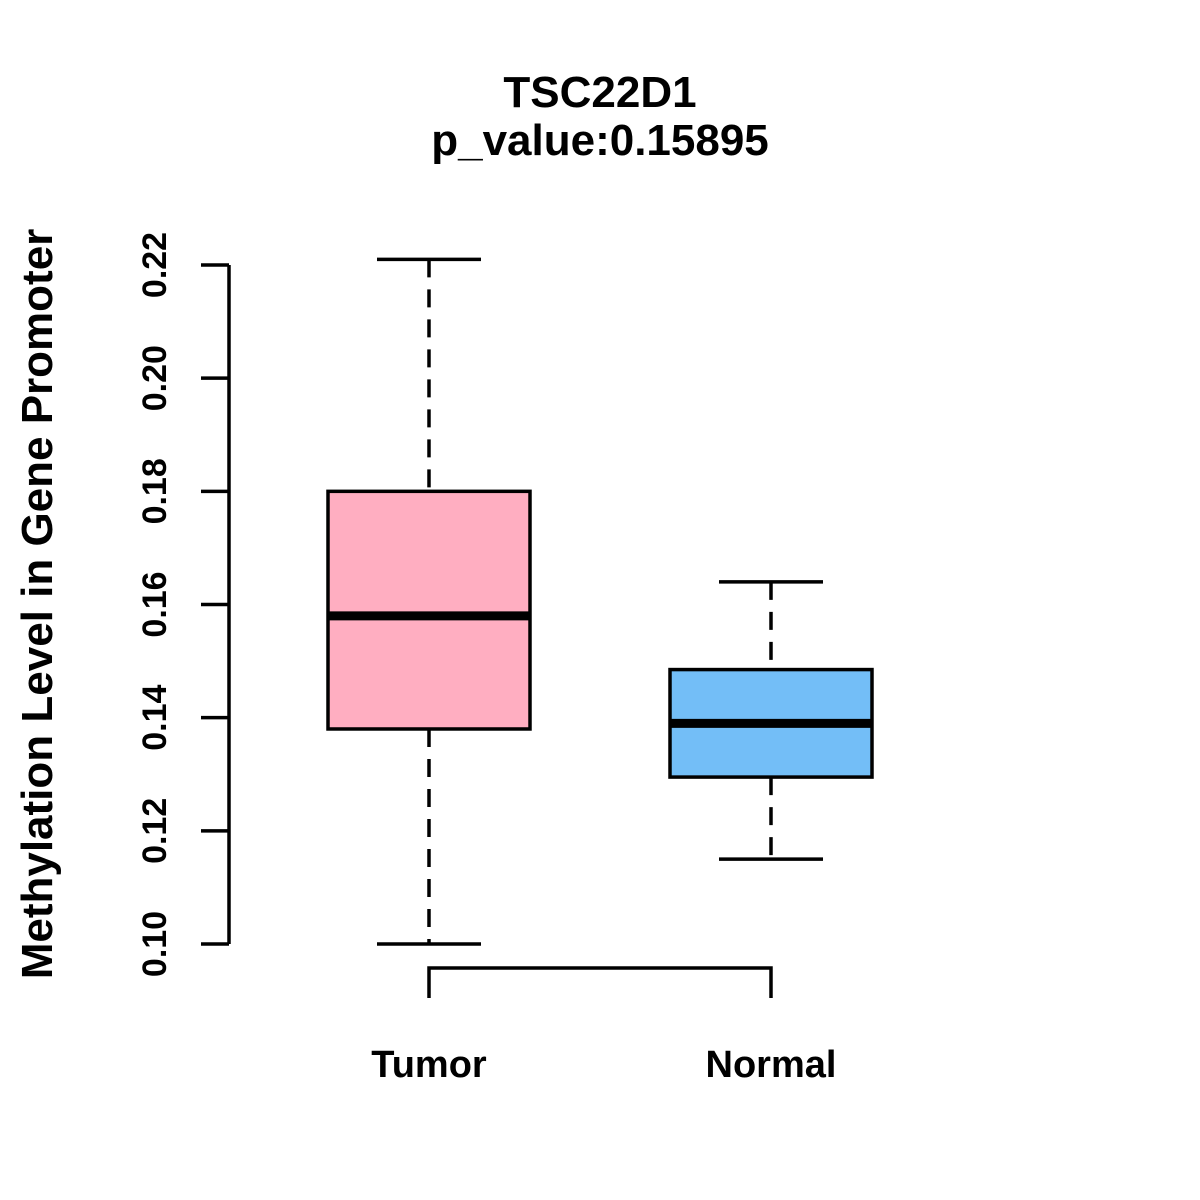 The width and height of the screenshot is (1200, 1200). Describe the element at coordinates (155, 265) in the screenshot. I see `y-axis-tick-label: 0.22` at that location.